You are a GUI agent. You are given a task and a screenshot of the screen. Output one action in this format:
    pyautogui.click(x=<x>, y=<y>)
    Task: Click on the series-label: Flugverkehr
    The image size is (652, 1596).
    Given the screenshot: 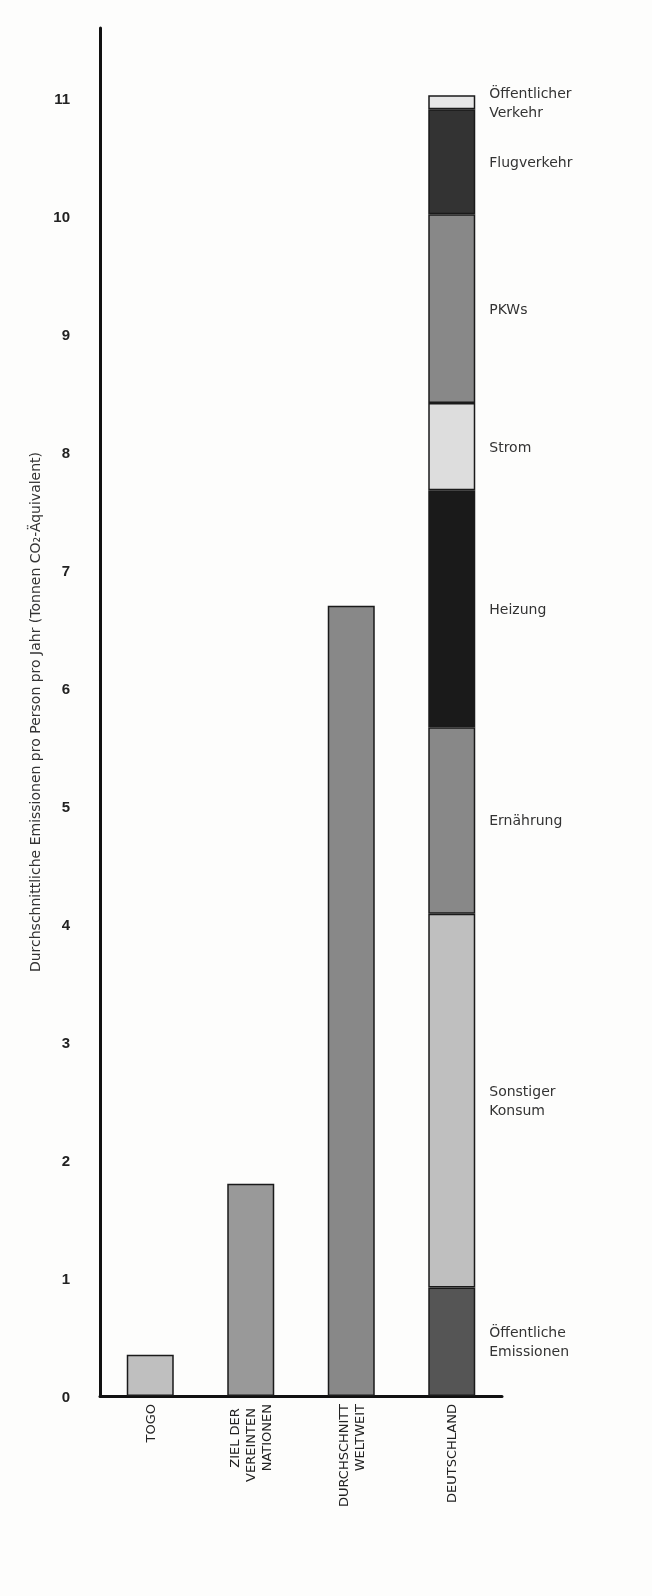 What is the action you would take?
    pyautogui.click(x=531, y=161)
    